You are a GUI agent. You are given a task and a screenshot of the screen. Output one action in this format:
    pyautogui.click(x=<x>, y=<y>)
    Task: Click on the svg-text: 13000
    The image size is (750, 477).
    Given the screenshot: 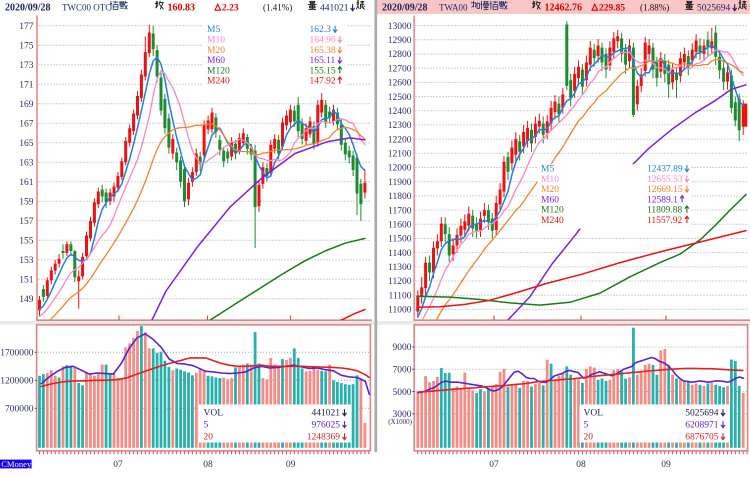 What is the action you would take?
    pyautogui.click(x=400, y=27)
    